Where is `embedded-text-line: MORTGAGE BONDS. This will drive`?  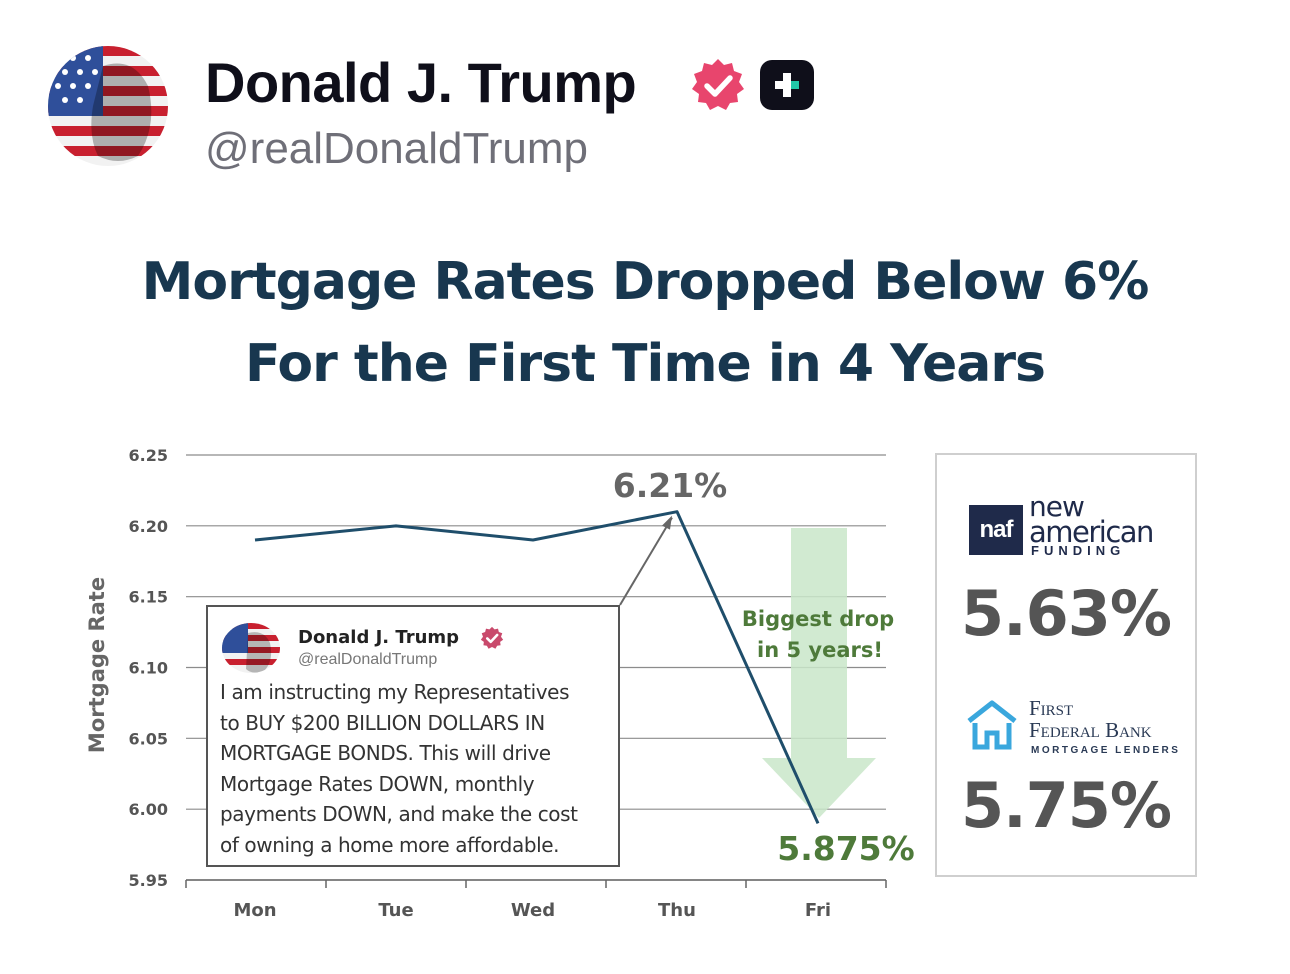
embedded-text-line: MORTGAGE BONDS. This will drive is located at coordinates (385, 753).